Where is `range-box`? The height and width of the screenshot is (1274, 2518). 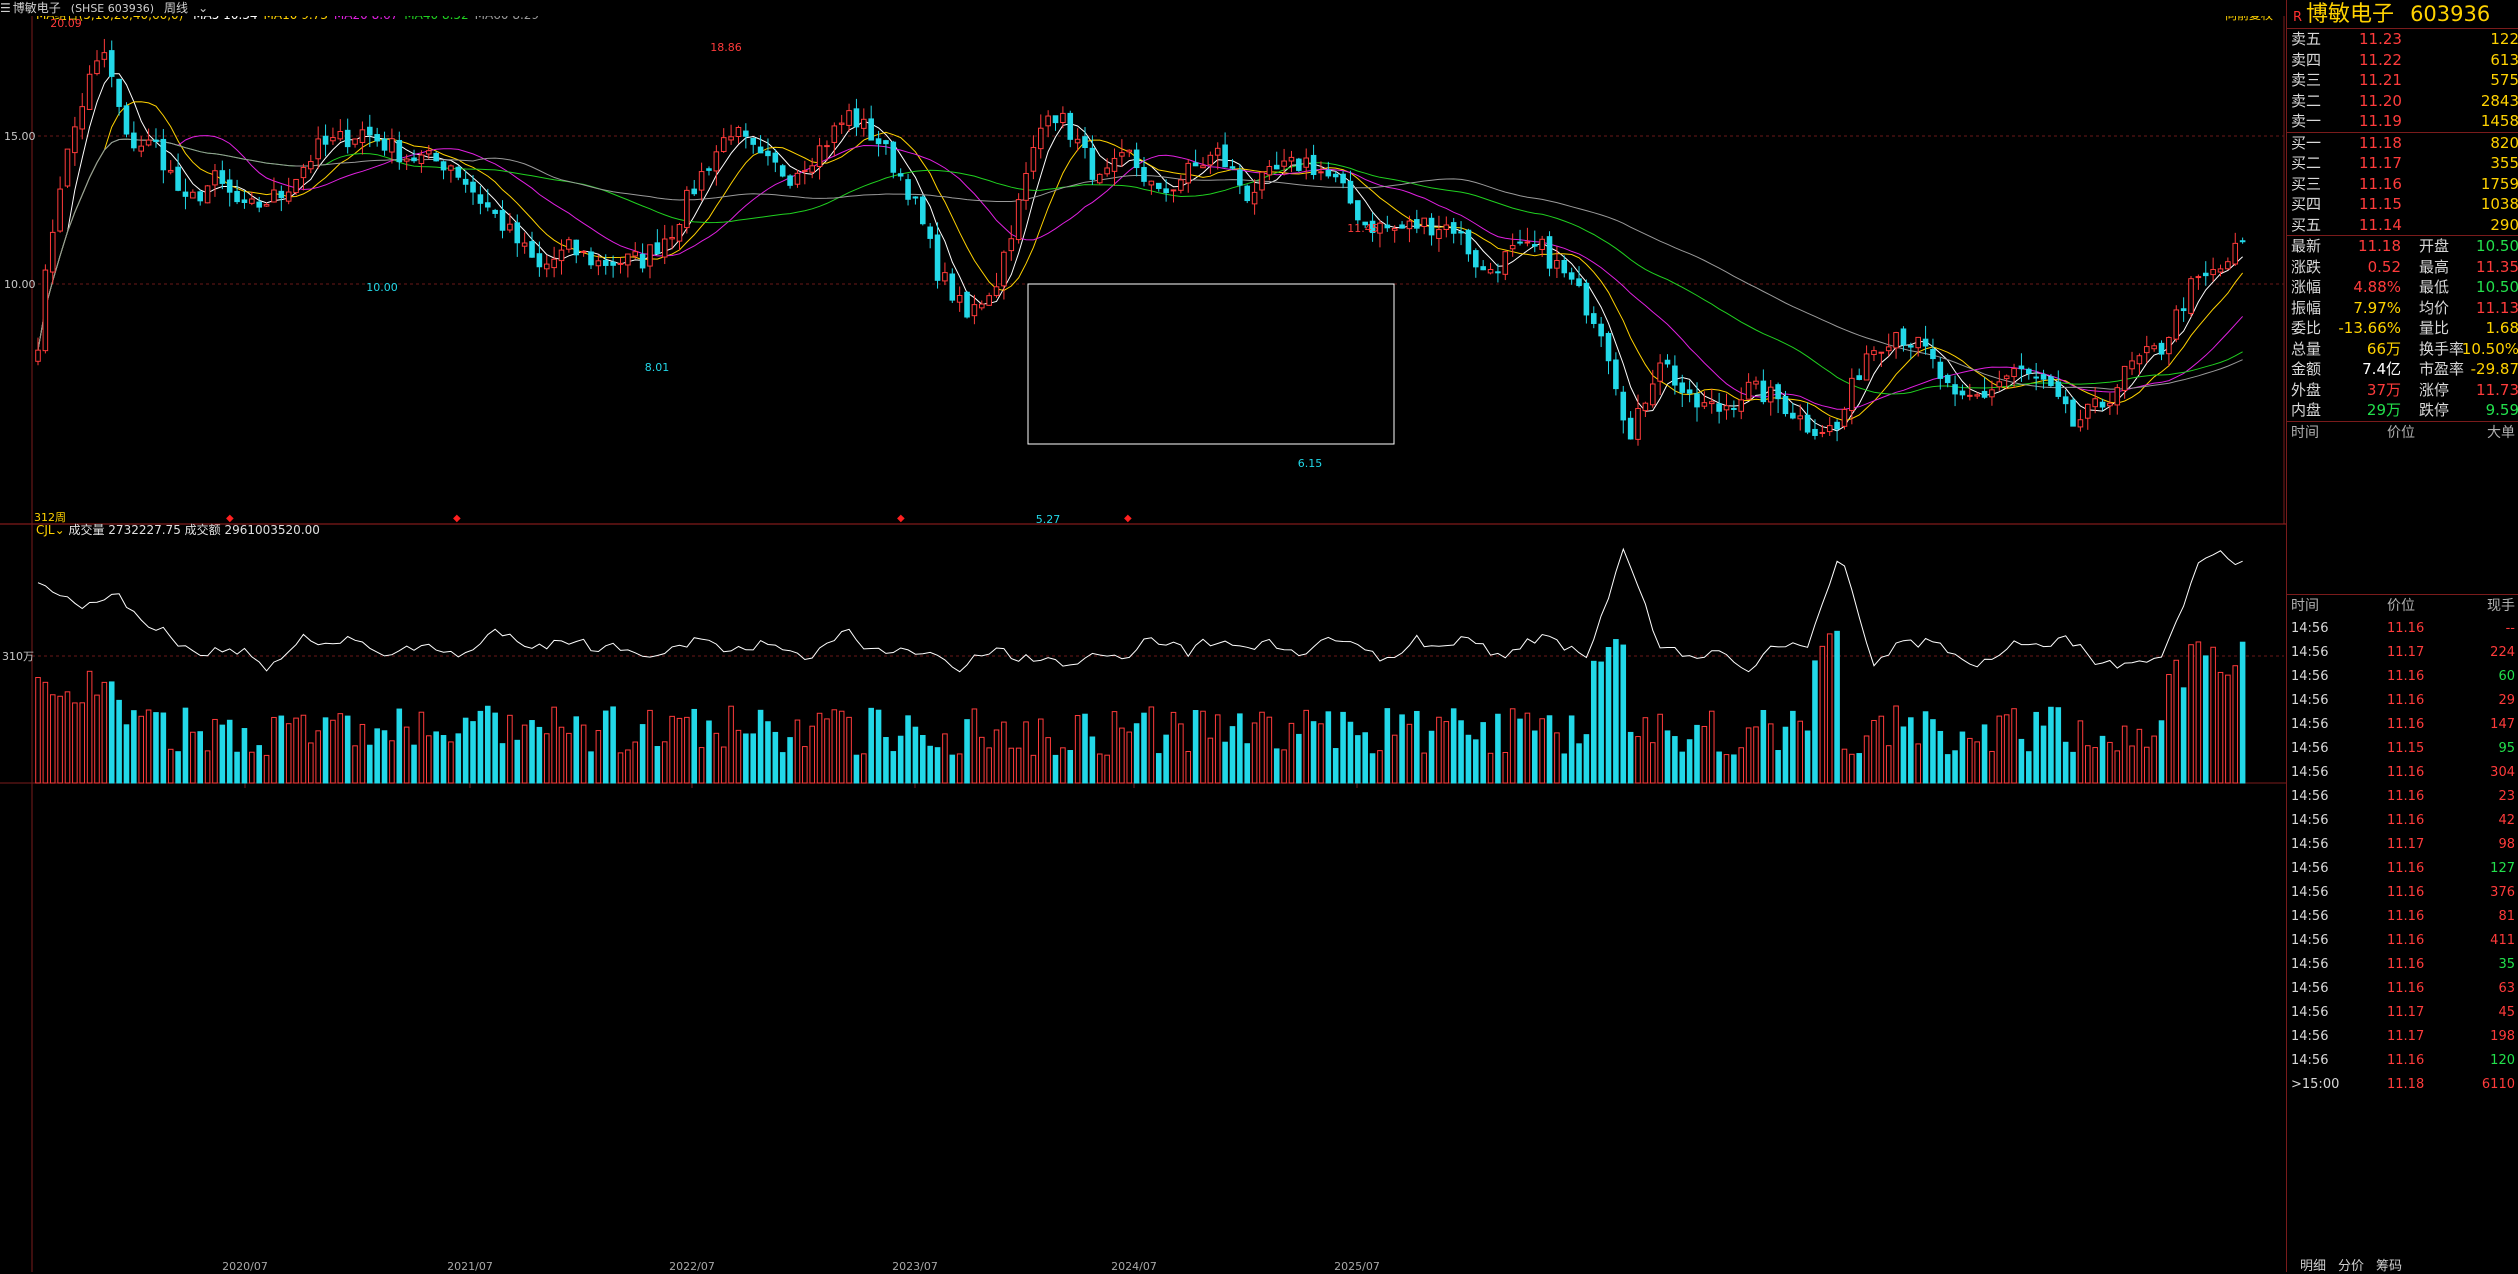 range-box is located at coordinates (1211, 364).